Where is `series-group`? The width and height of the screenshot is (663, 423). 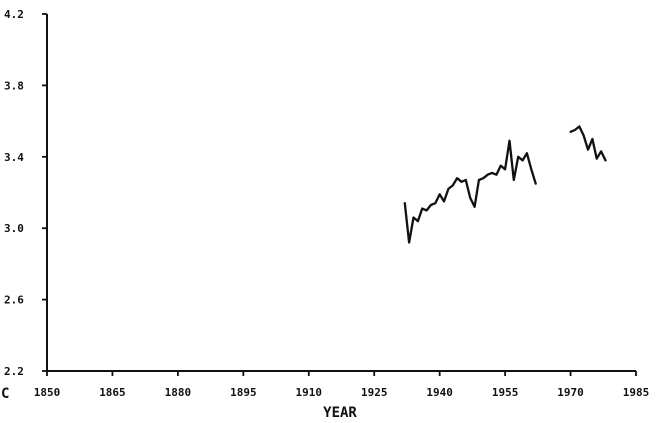 series-group is located at coordinates (505, 184).